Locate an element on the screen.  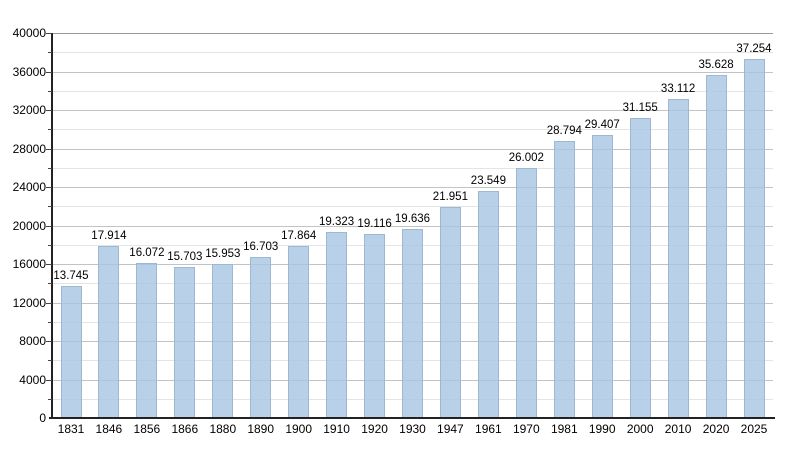
x-tick-label: 2000 is located at coordinates (640, 429).